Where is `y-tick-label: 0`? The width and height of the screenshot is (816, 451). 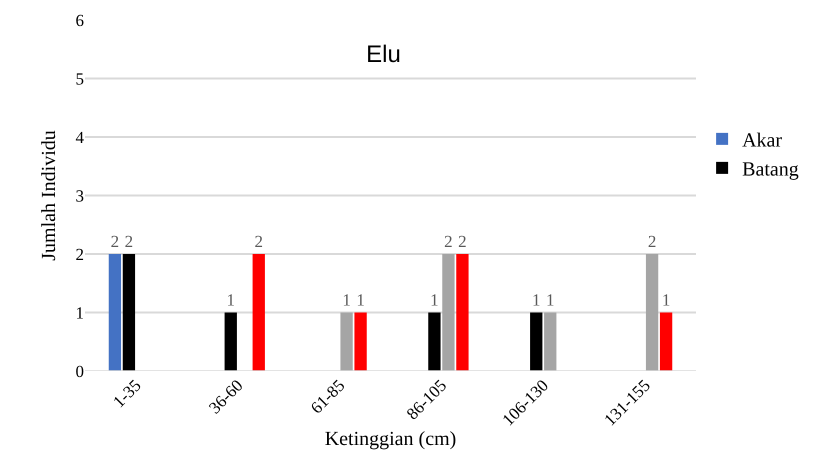
y-tick-label: 0 is located at coordinates (80, 371).